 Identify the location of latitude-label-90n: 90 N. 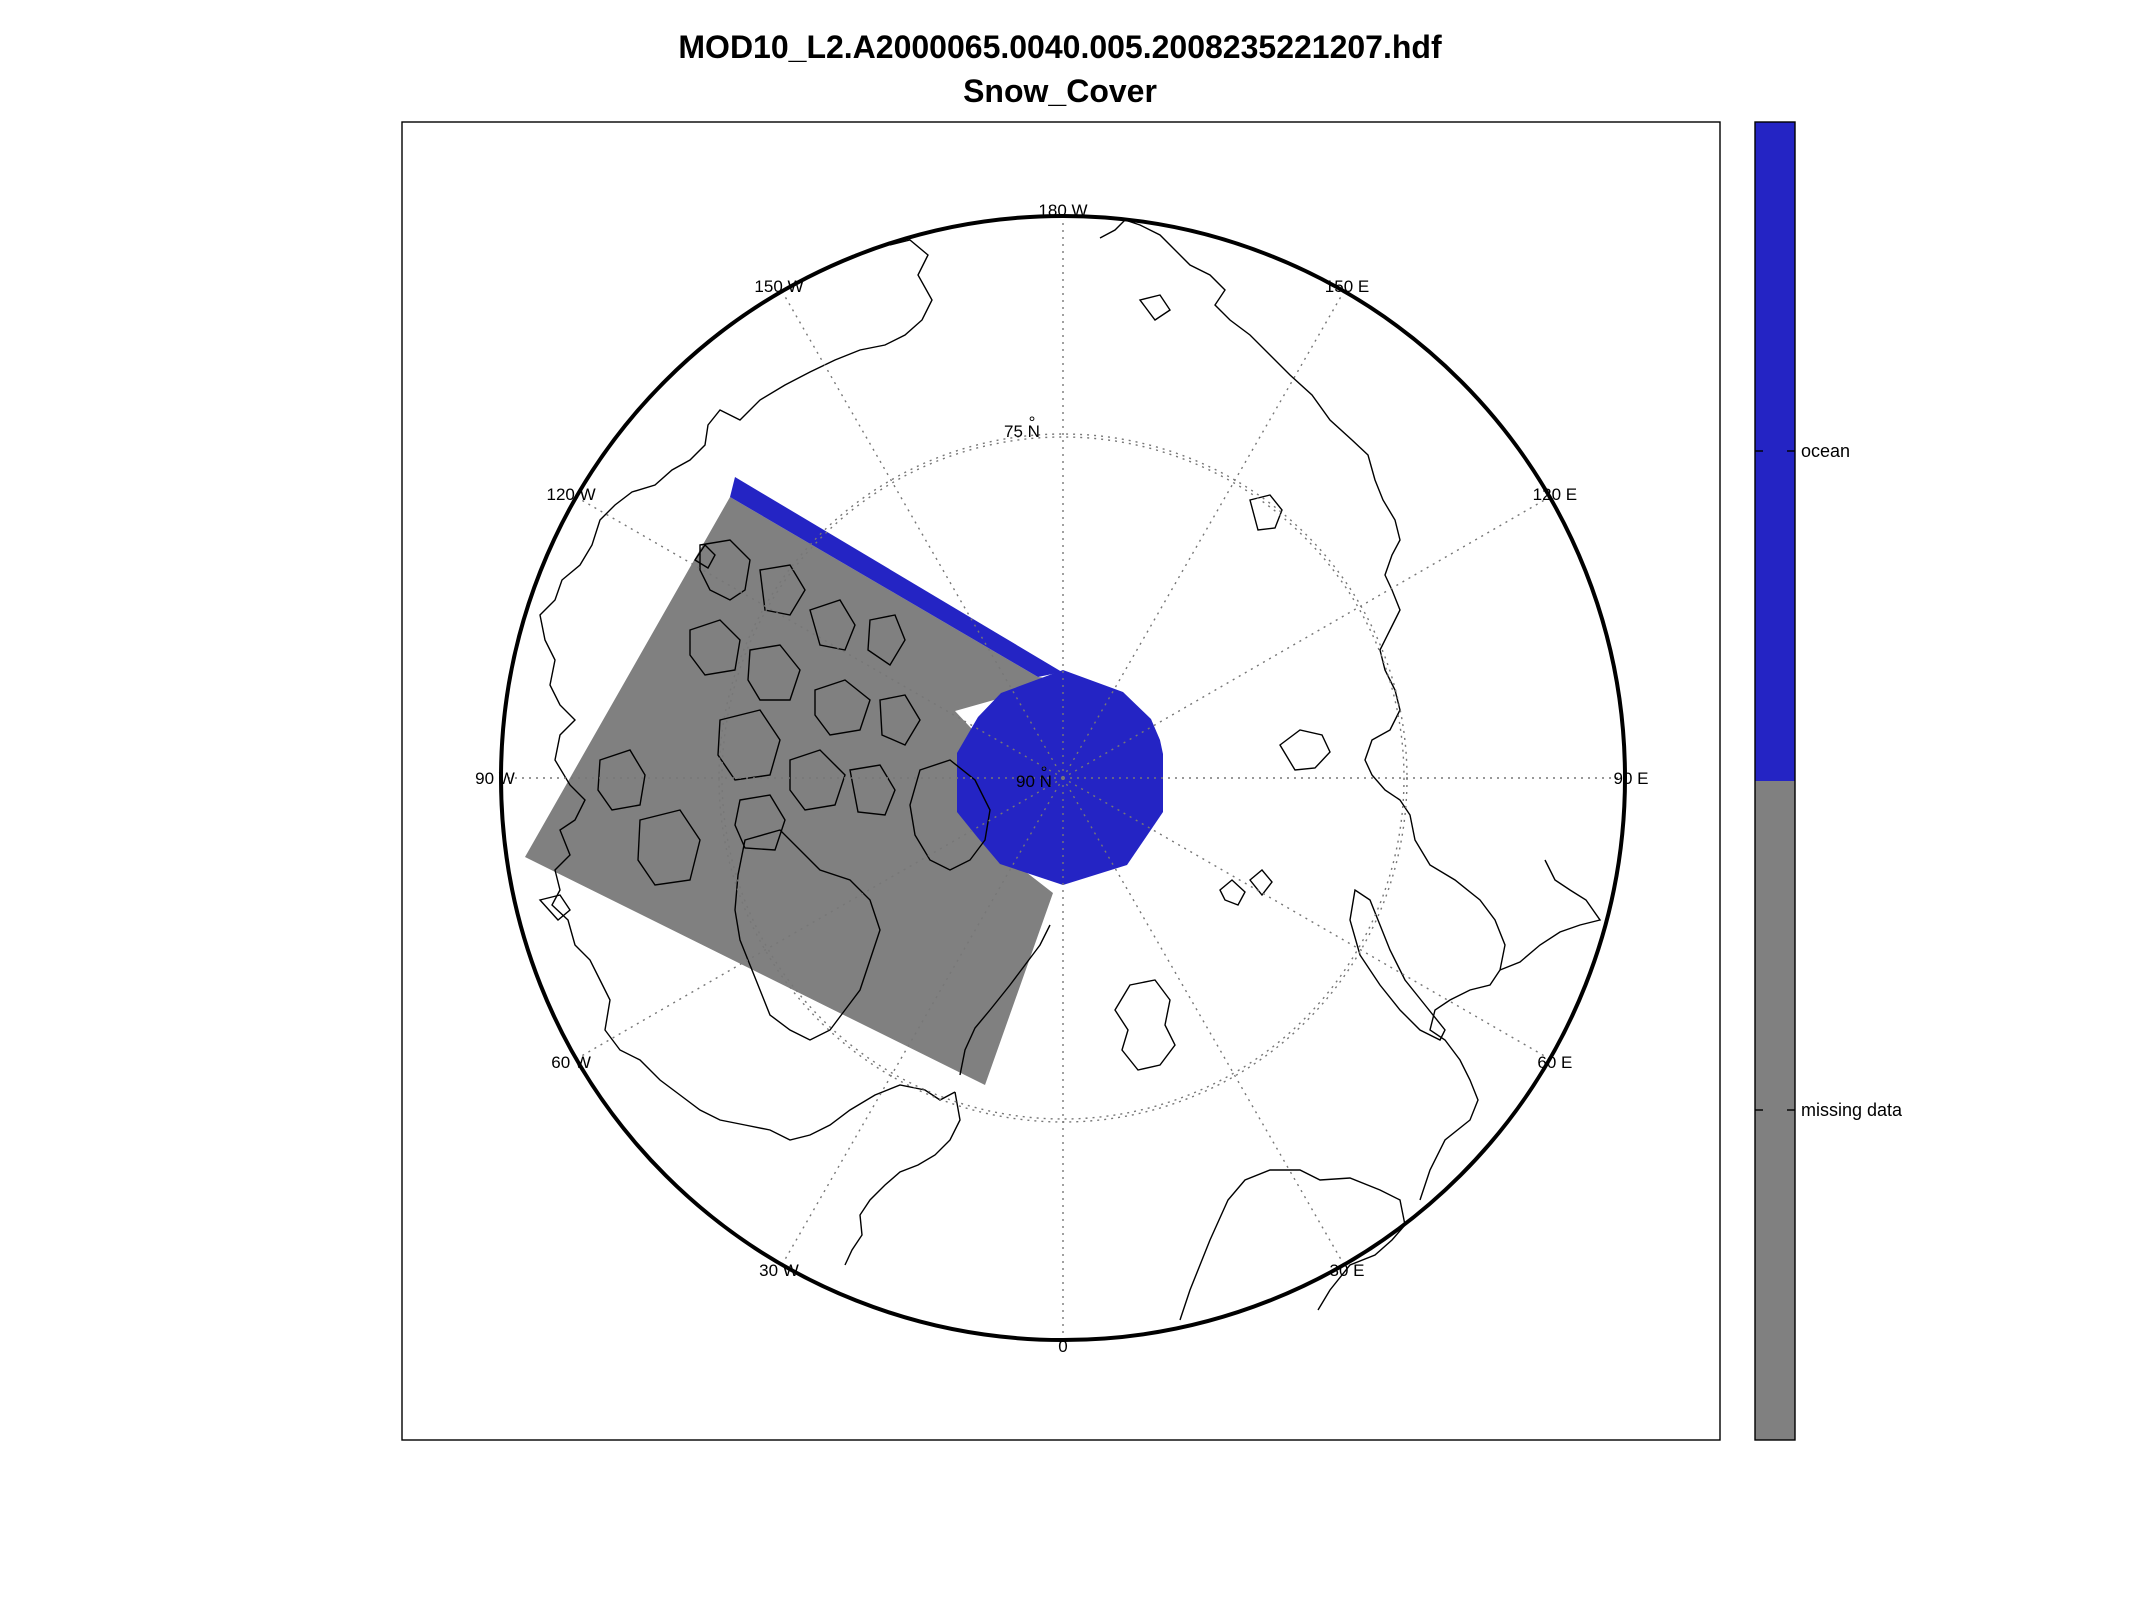
(1034, 781).